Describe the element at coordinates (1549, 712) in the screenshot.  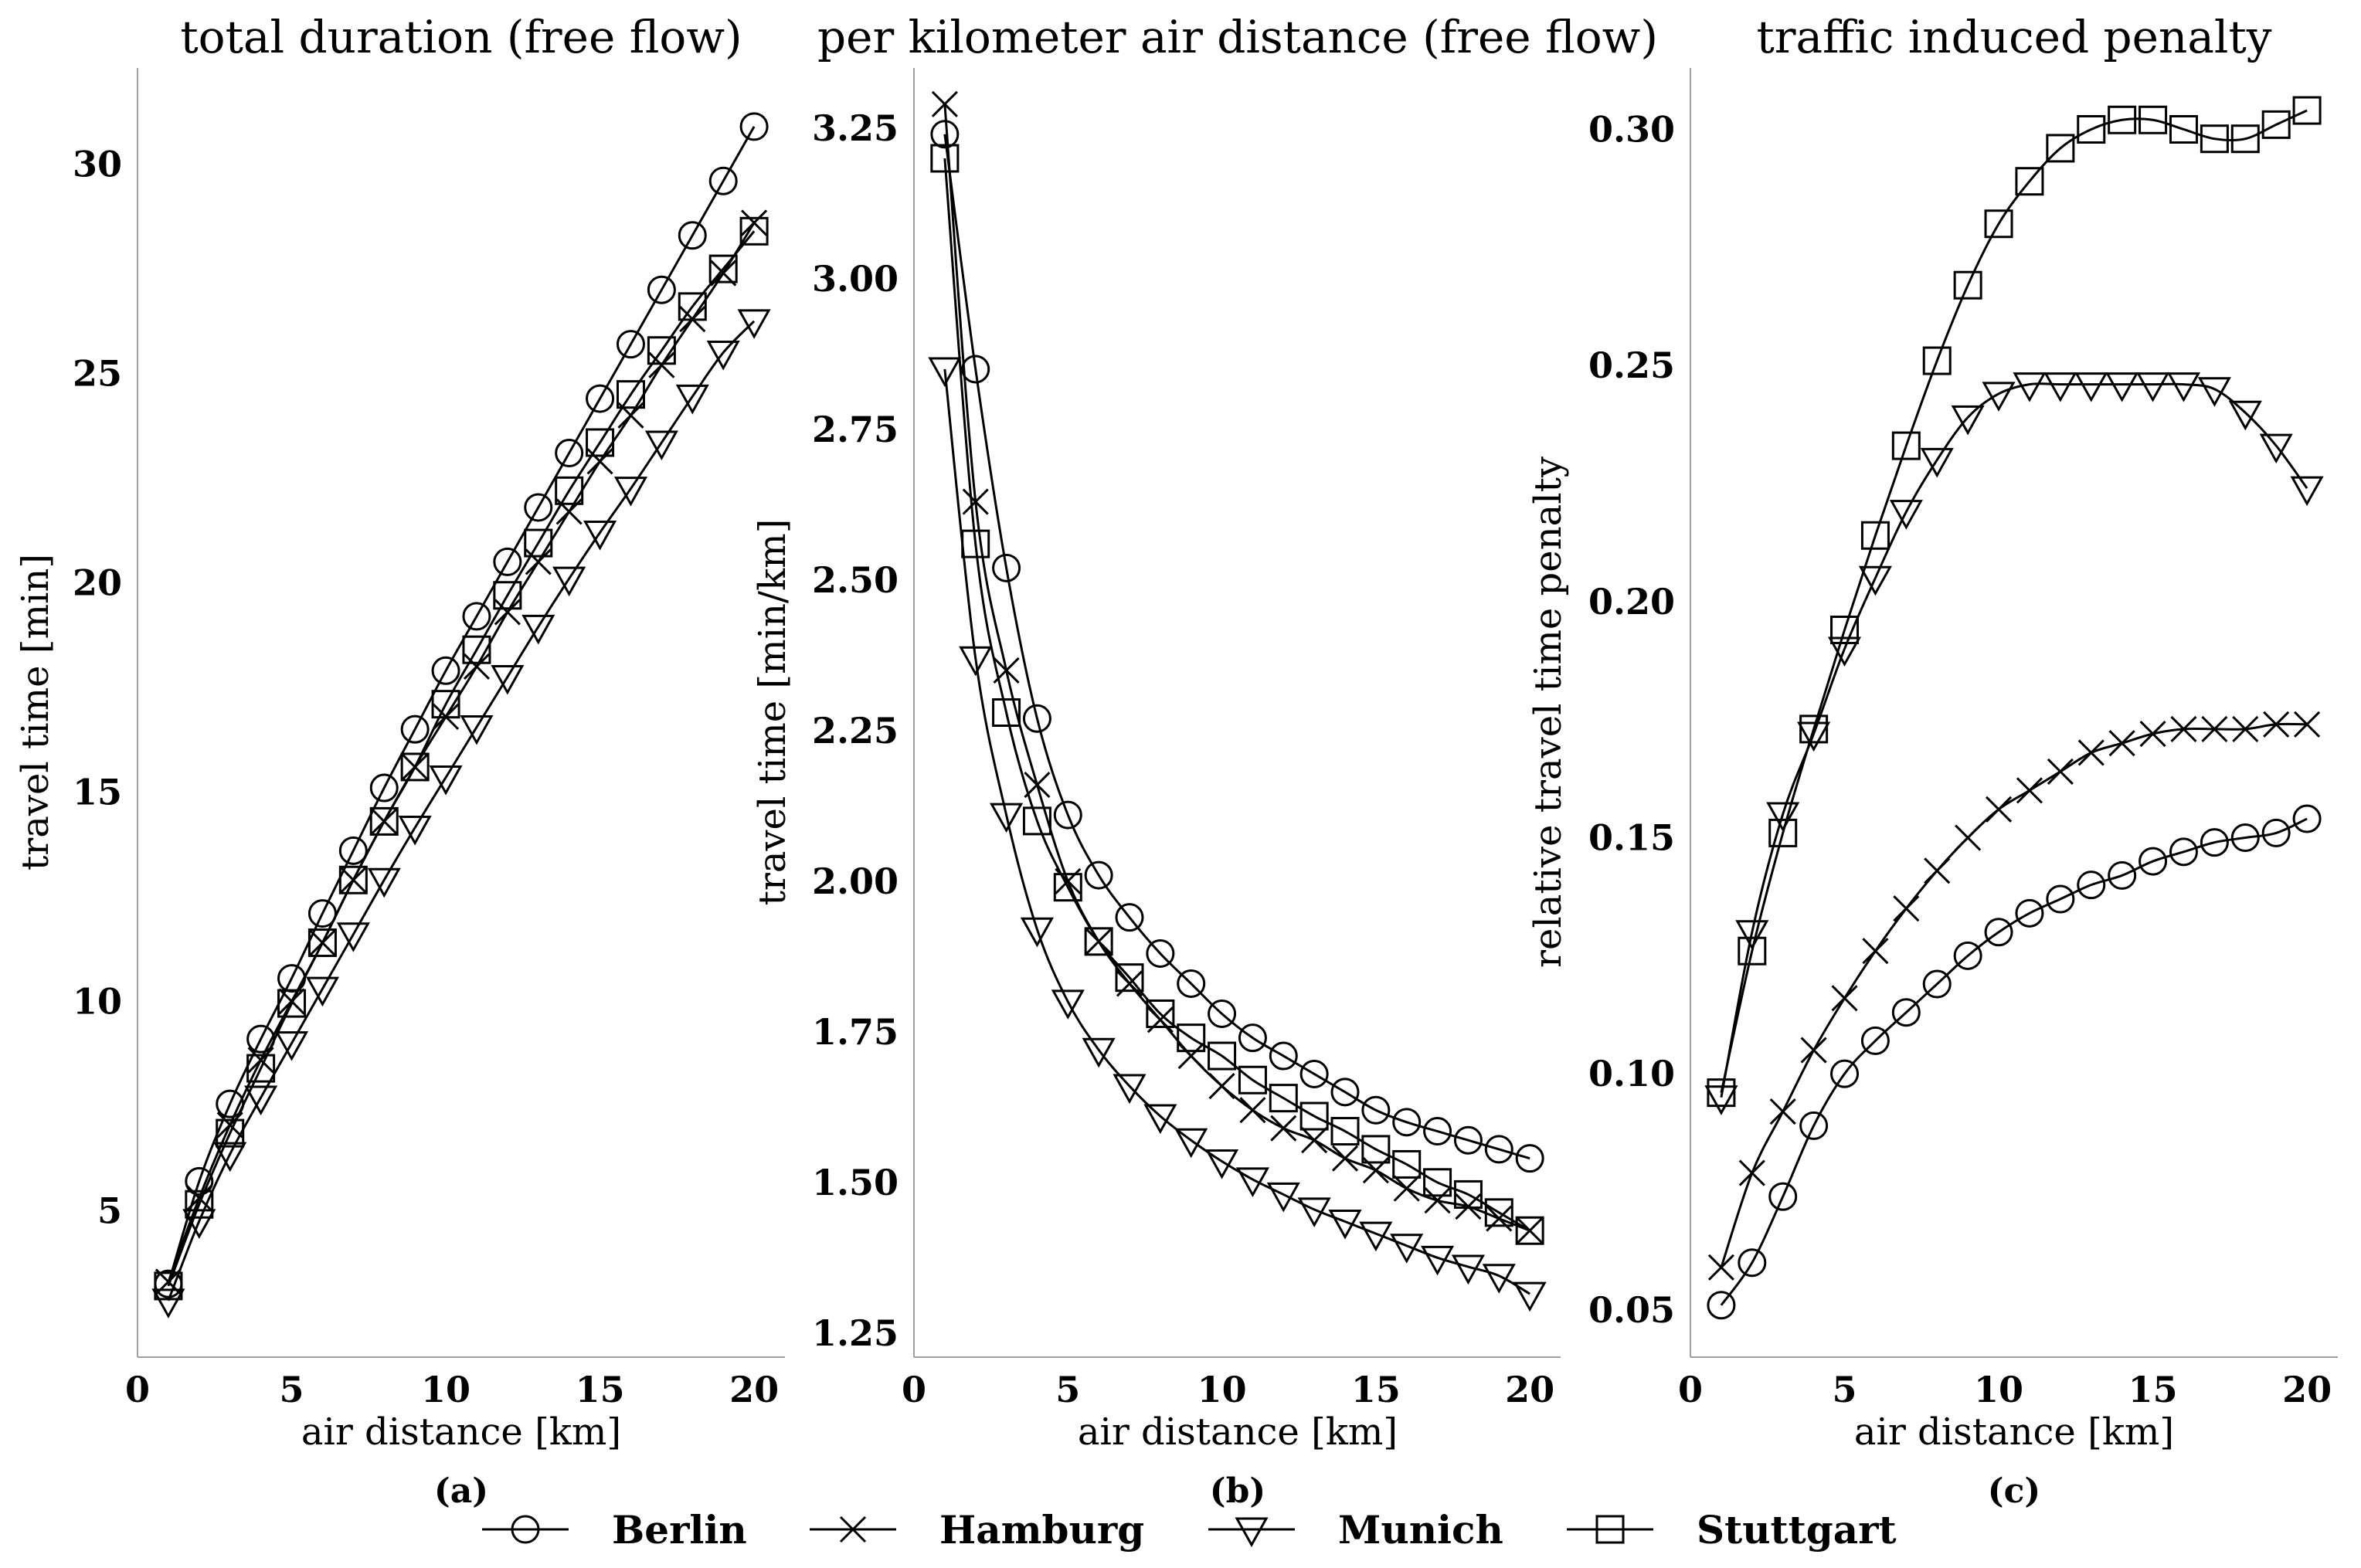
I see `panel-c-ylabel: relative travel time penalty` at that location.